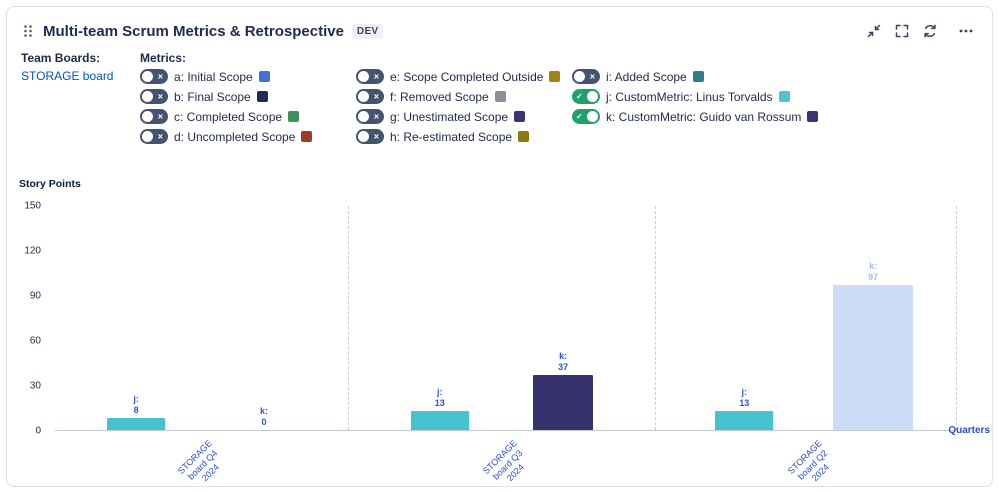 This screenshot has width=999, height=493. I want to click on metric-label: d: Uncompleted Scope, so click(235, 136).